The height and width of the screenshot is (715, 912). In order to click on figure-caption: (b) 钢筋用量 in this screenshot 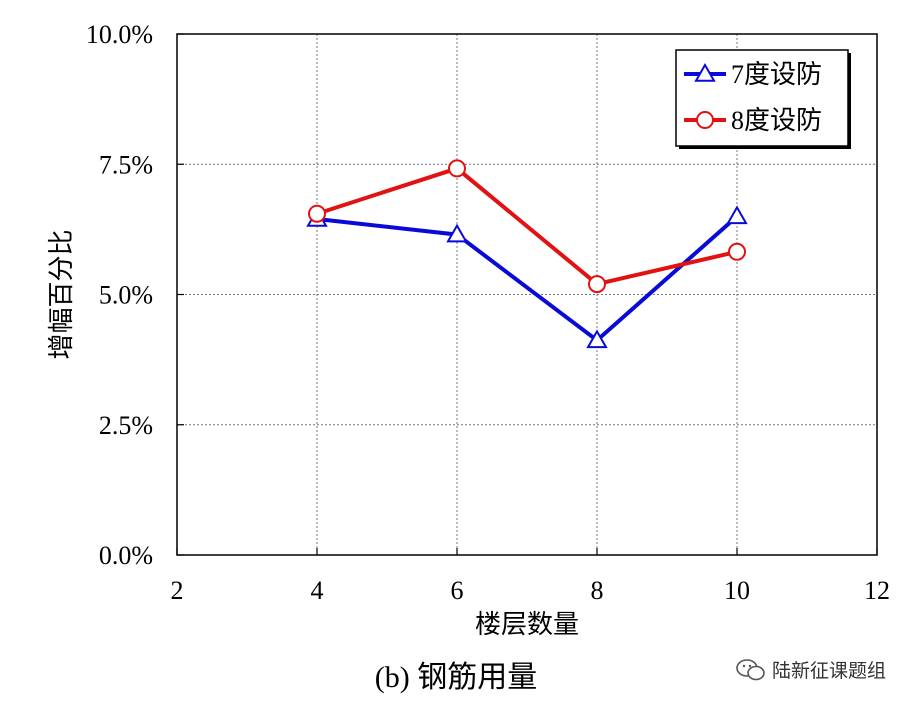, I will do `click(456, 677)`.